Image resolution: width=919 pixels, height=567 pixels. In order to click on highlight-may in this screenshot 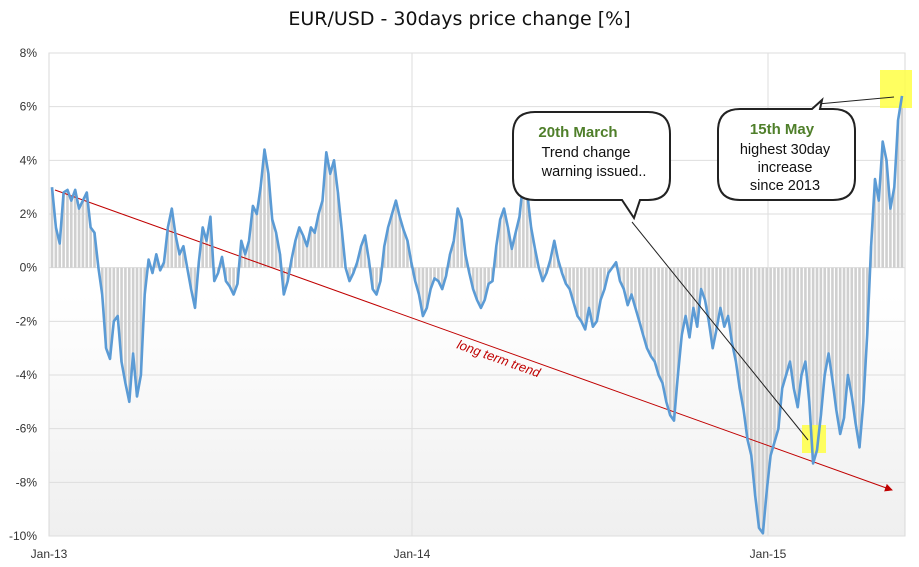, I will do `click(896, 89)`.